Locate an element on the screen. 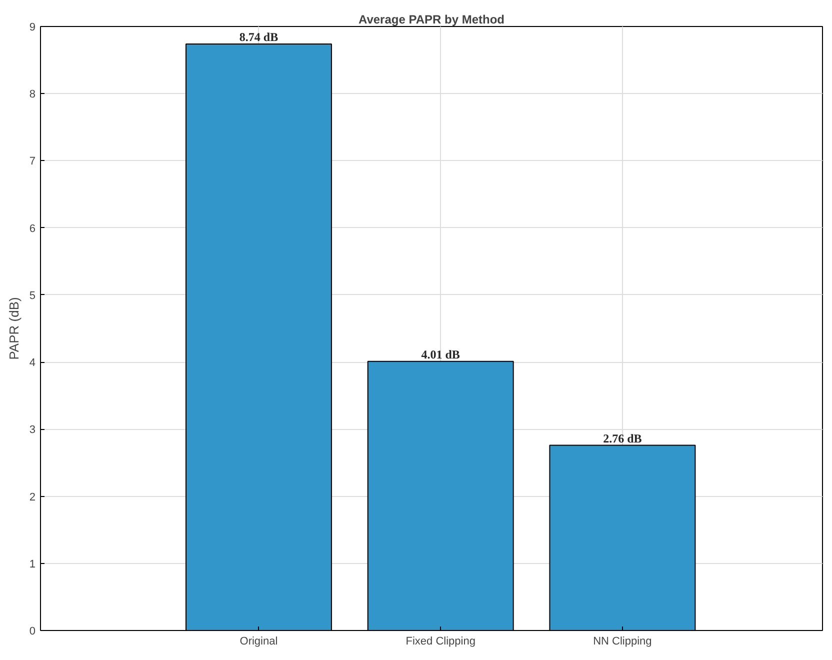 The height and width of the screenshot is (660, 832). y-tick-label: 1 is located at coordinates (32, 564).